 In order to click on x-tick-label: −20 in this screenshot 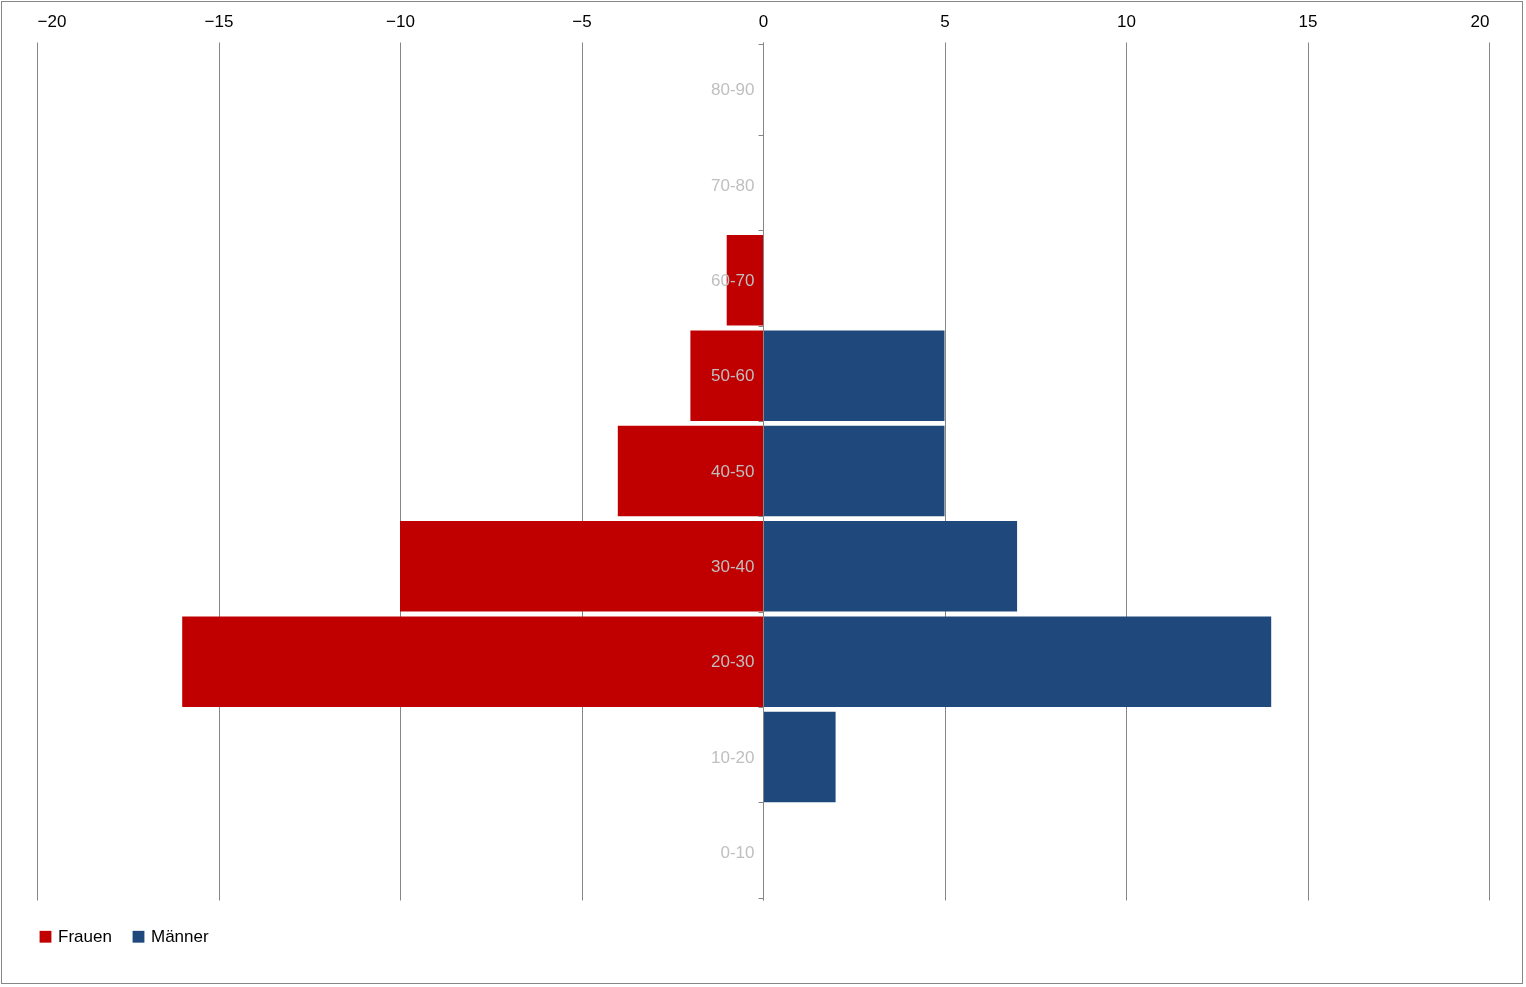, I will do `click(52, 21)`.